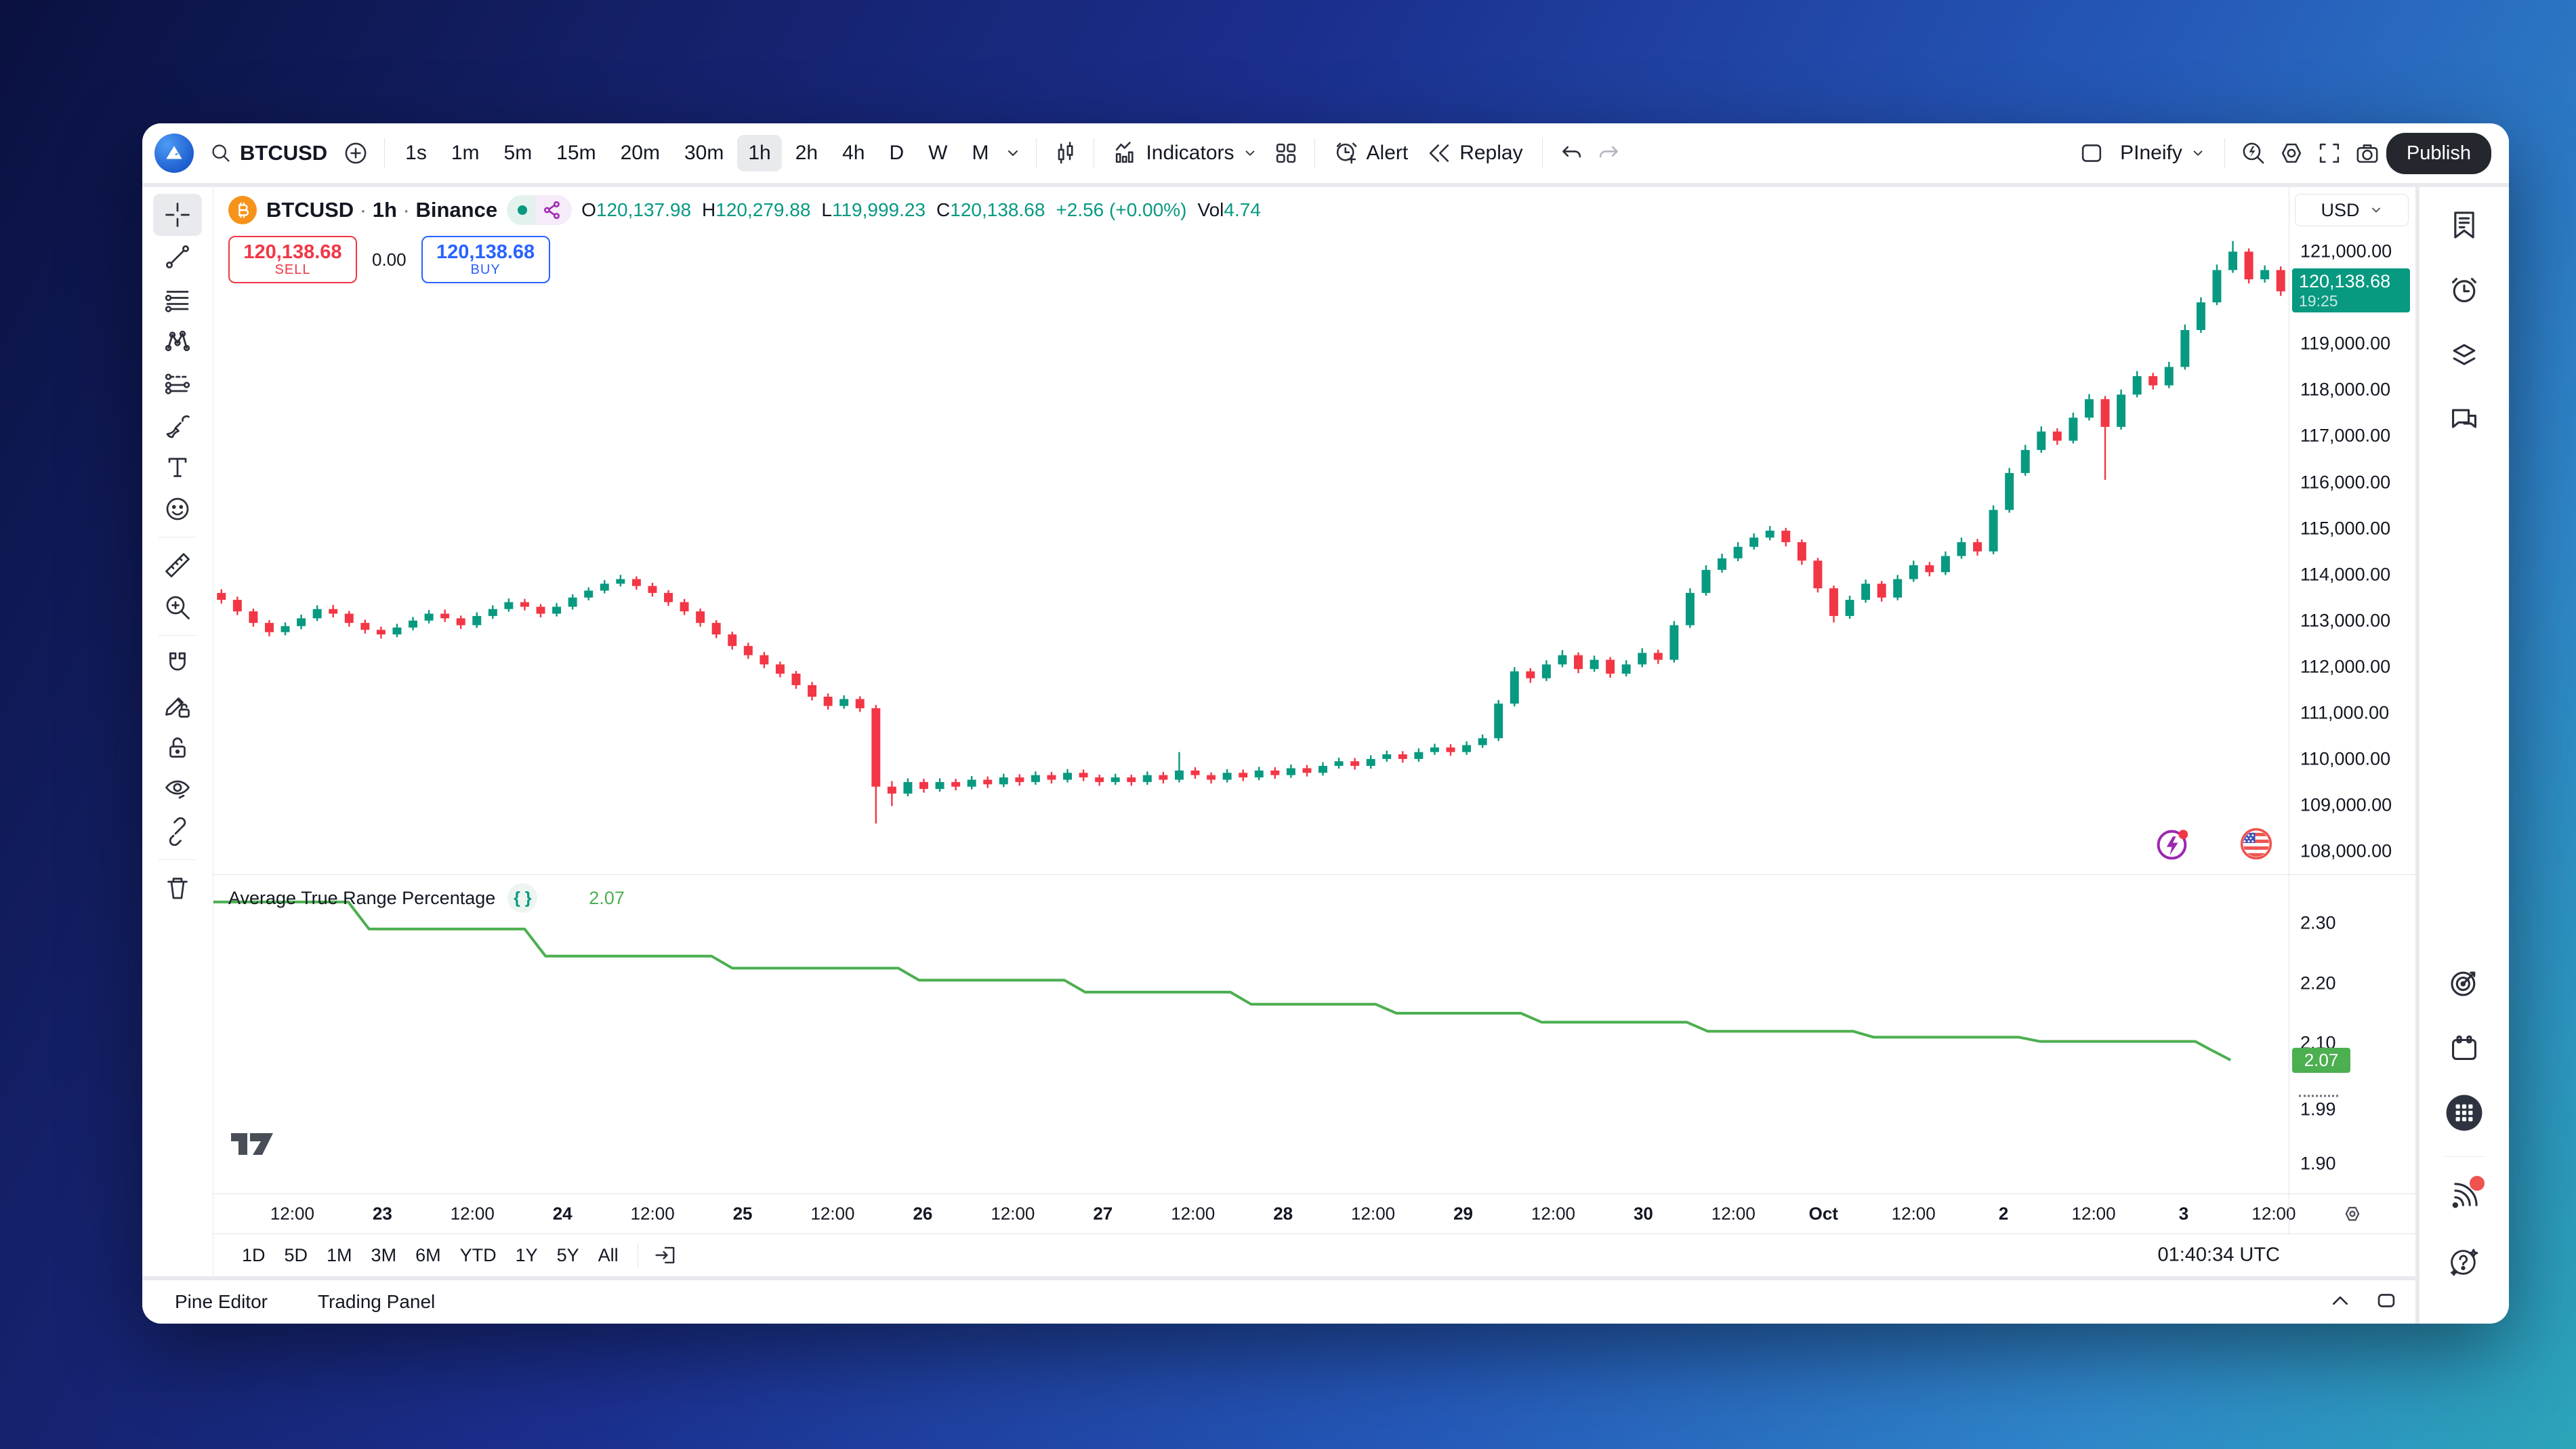 Image resolution: width=2576 pixels, height=1449 pixels. Describe the element at coordinates (2464, 355) in the screenshot. I see `object-tree-layers-icon` at that location.